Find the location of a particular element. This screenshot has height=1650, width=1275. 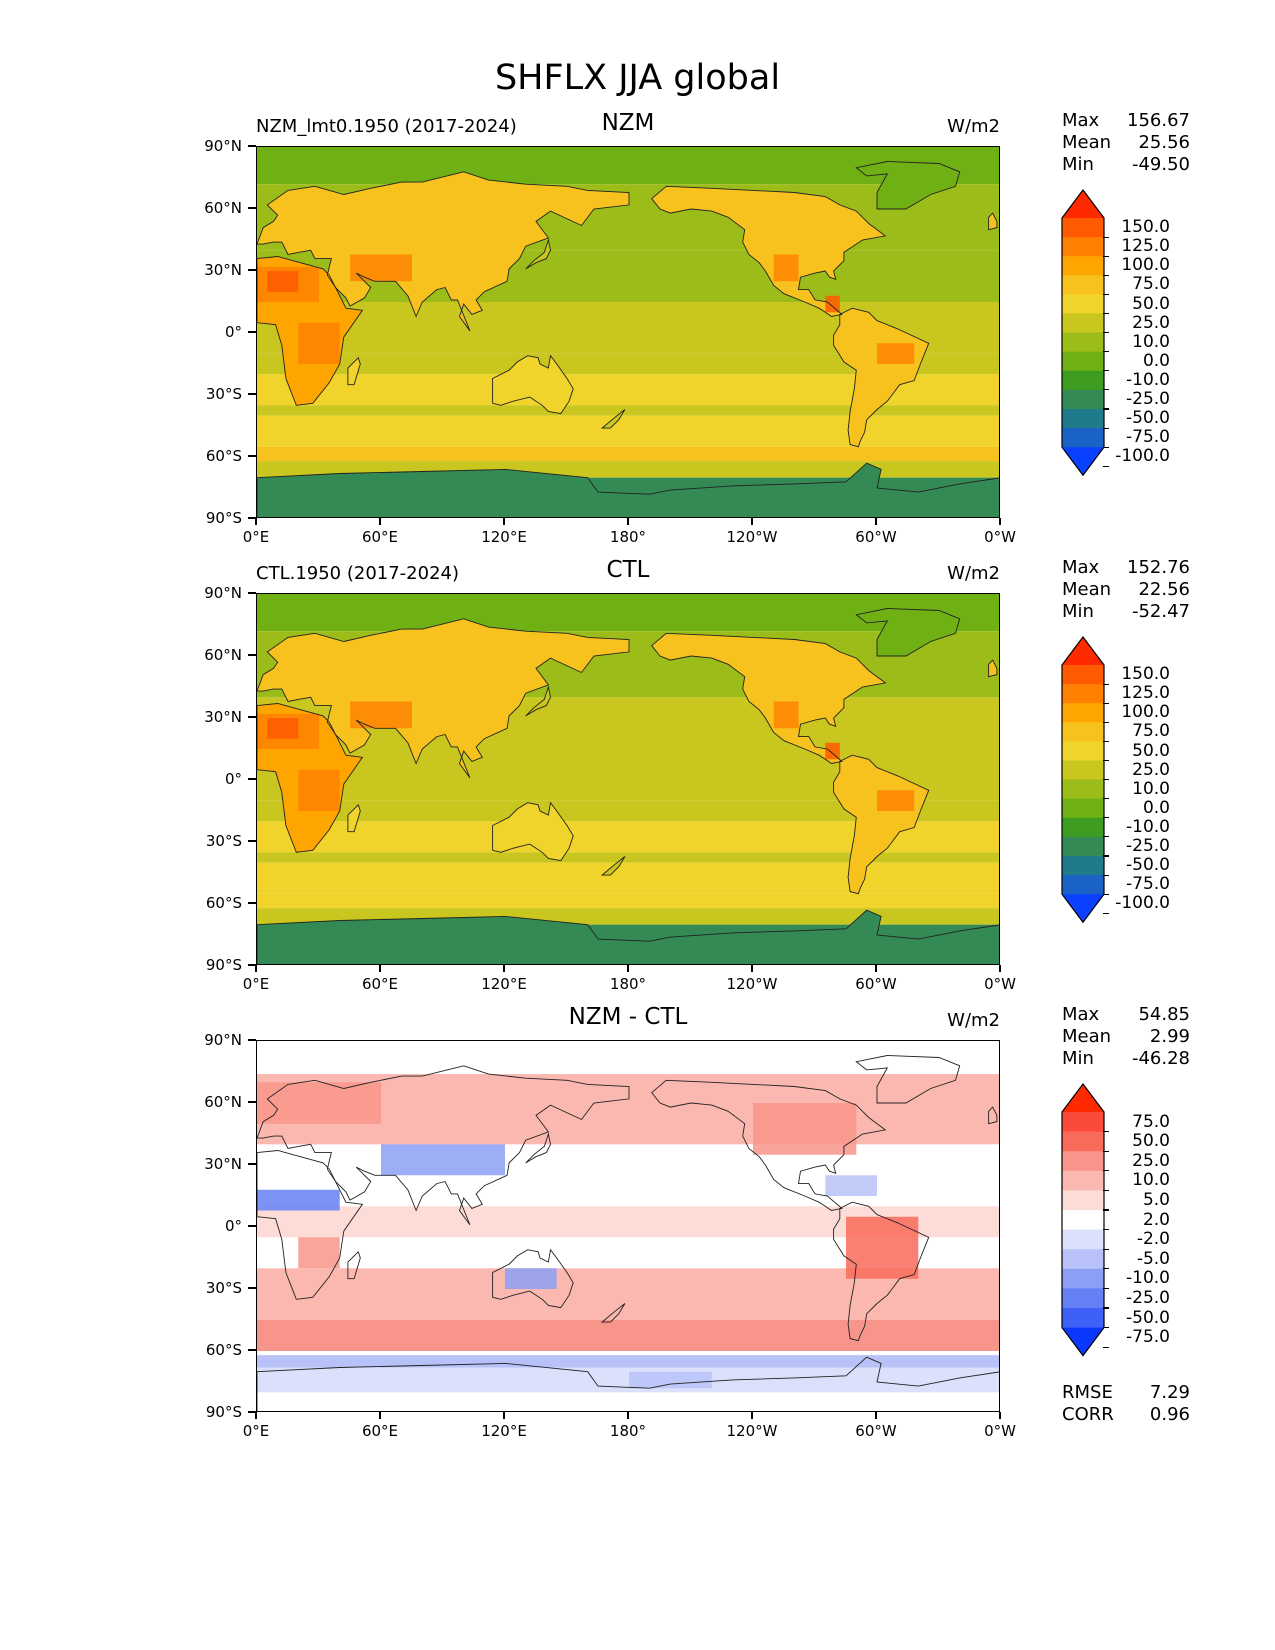

stat-label: Min is located at coordinates (1078, 1058).